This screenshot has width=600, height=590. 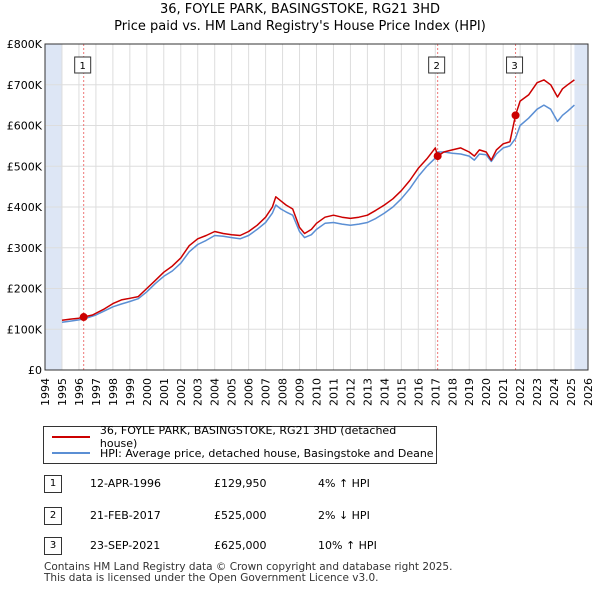 I want to click on x-tick-label: 2022, so click(x=520, y=392).